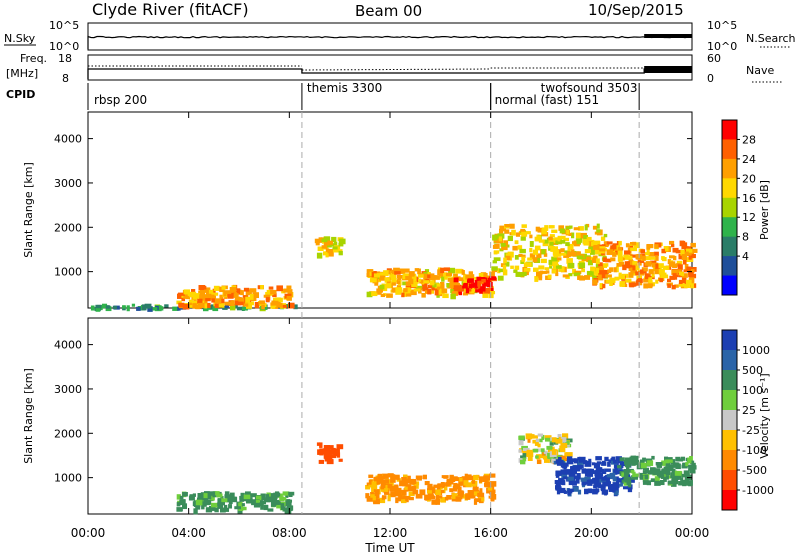 The height and width of the screenshot is (554, 800). Describe the element at coordinates (710, 78) in the screenshot. I see `nave-tick-bottom: 0` at that location.